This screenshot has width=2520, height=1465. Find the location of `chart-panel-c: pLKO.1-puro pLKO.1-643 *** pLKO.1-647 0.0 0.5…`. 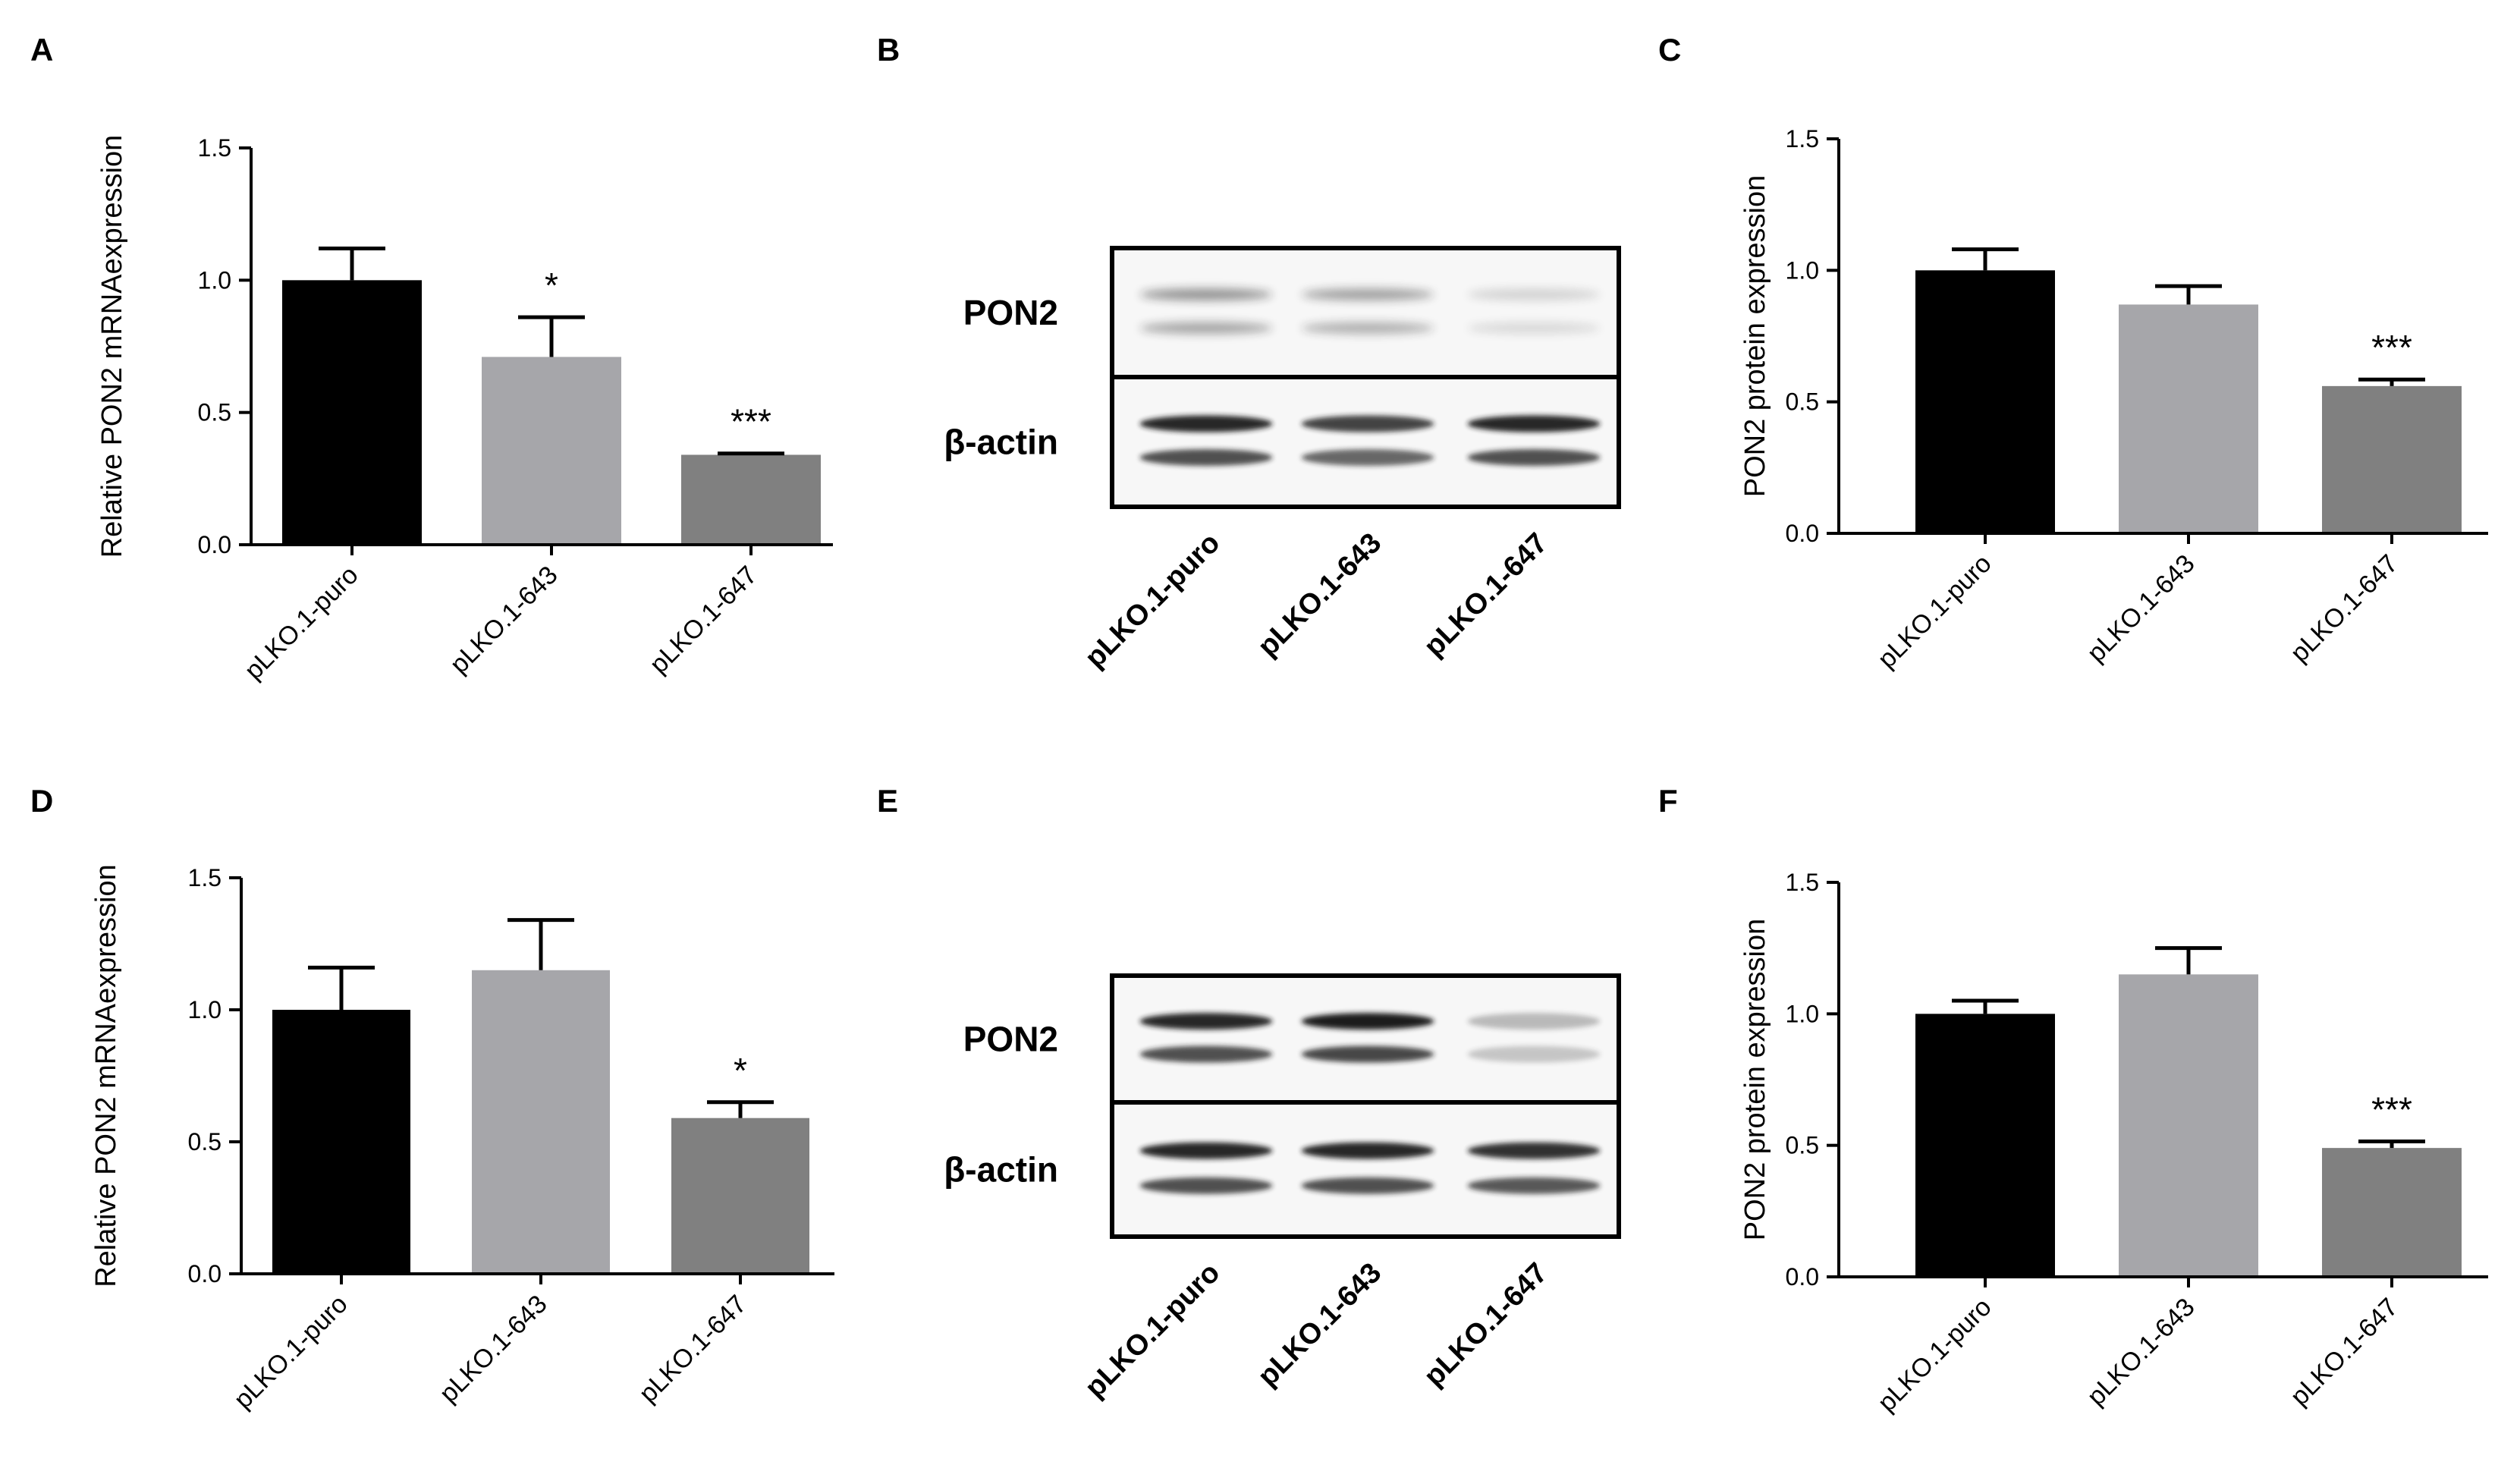

chart-panel-c: pLKO.1-puro pLKO.1-643 *** pLKO.1-647 0.0 0.5… is located at coordinates (2113, 399).